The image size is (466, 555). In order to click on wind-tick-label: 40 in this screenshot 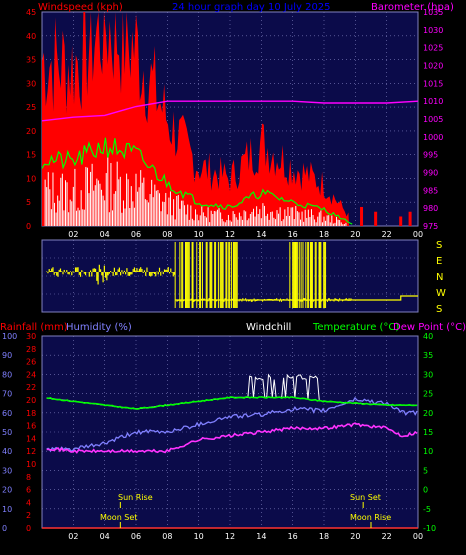, I will do `click(31, 36)`.